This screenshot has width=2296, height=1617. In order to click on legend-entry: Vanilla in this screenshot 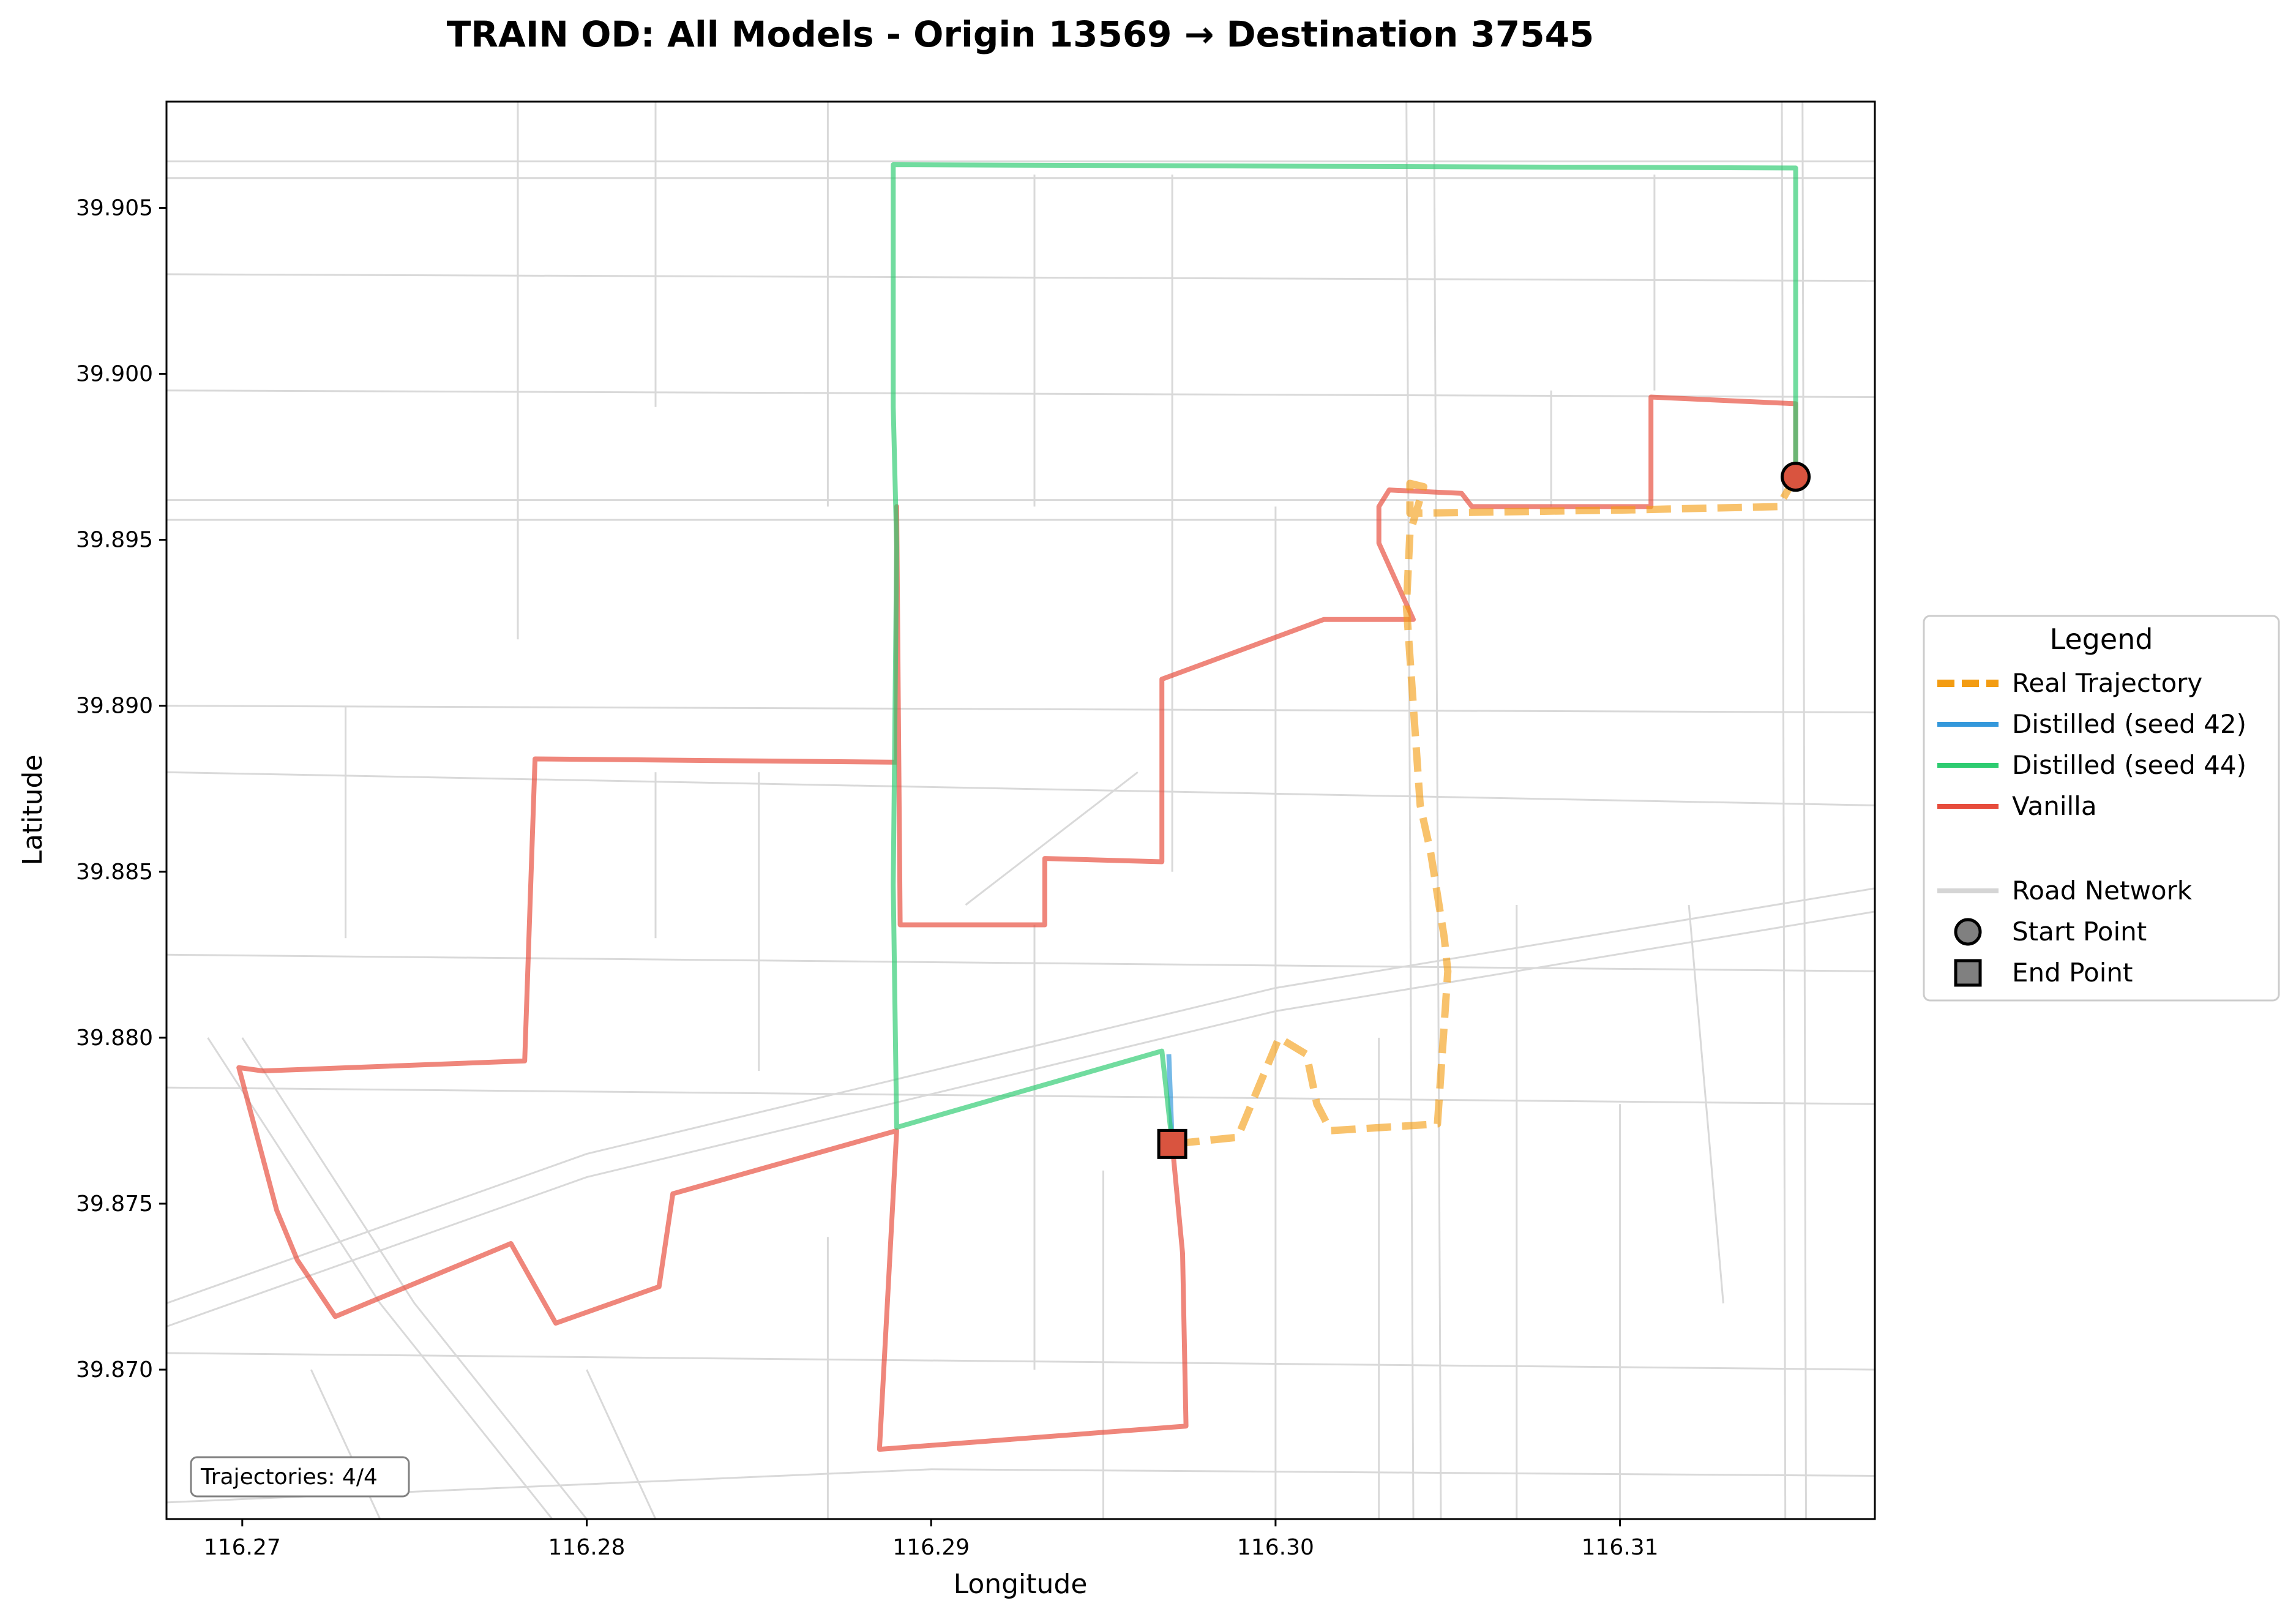, I will do `click(2017, 806)`.